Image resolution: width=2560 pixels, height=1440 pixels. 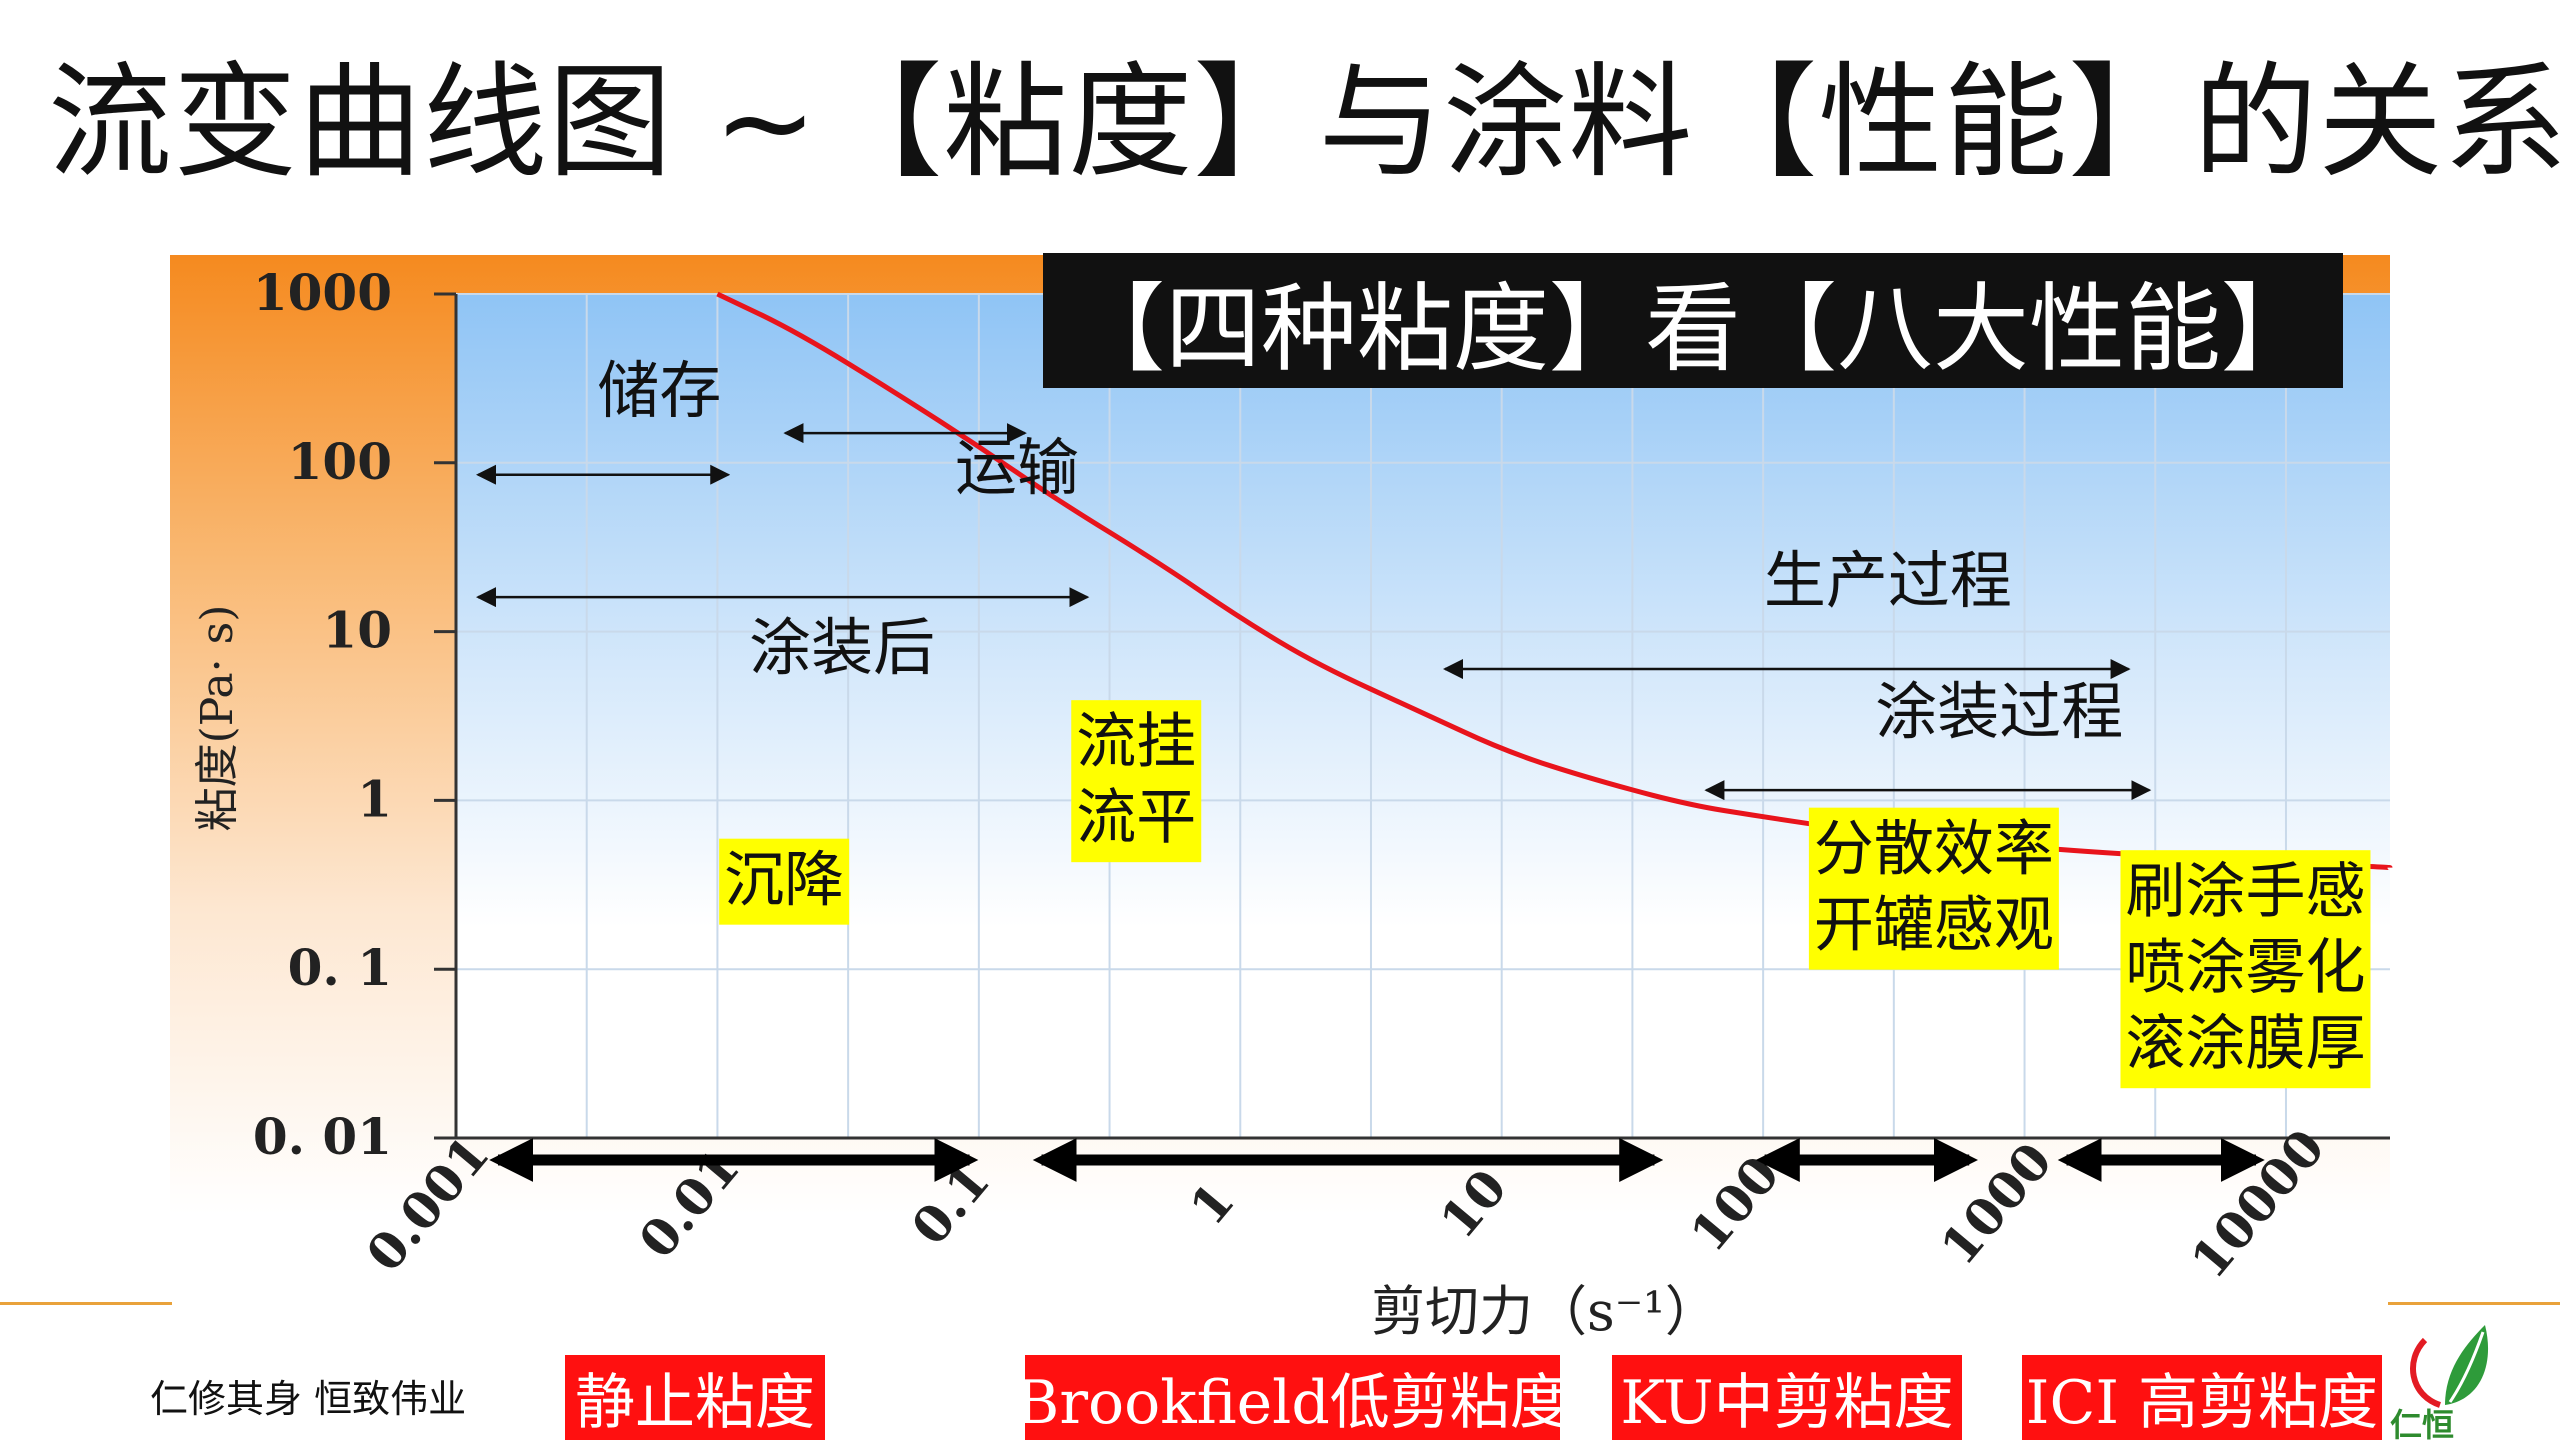 I want to click on page-title: 流变曲线图 ~【粘度】与涂料【性能】的关系, so click(x=1304, y=123).